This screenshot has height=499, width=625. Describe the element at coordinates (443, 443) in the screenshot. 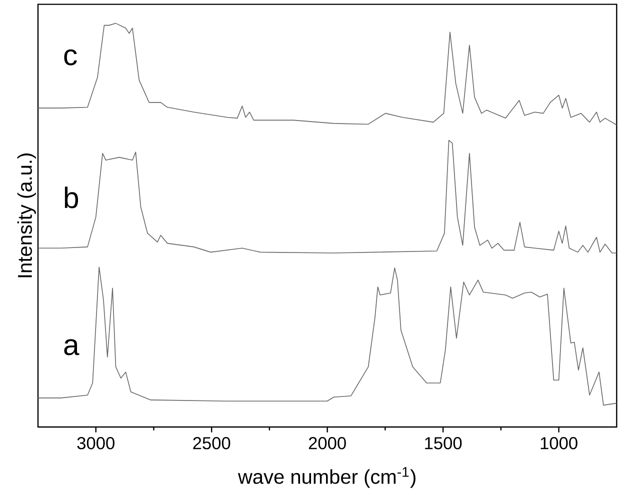

I see `x-tick-label: 1500` at that location.